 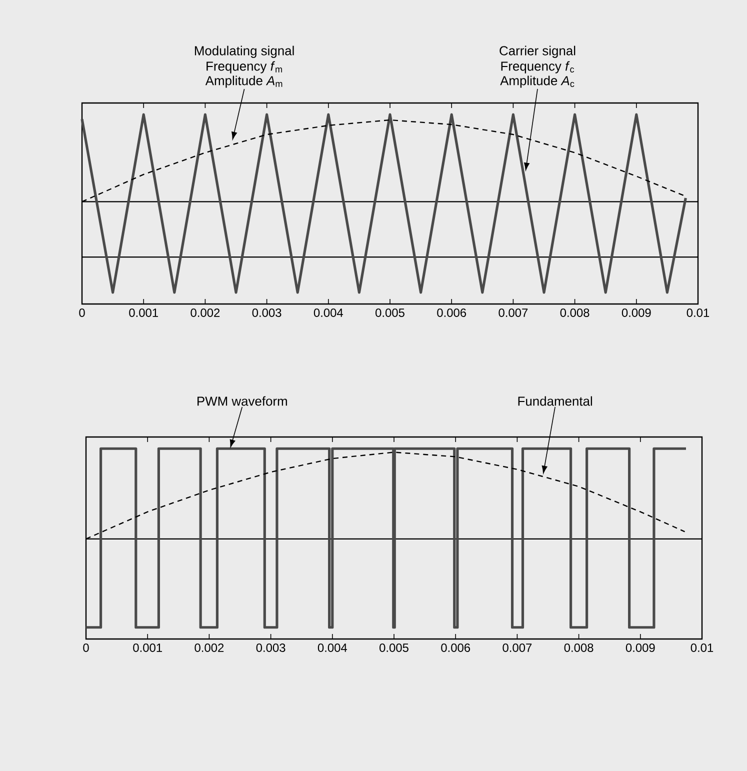 I want to click on text: Modulating signal, so click(x=244, y=52).